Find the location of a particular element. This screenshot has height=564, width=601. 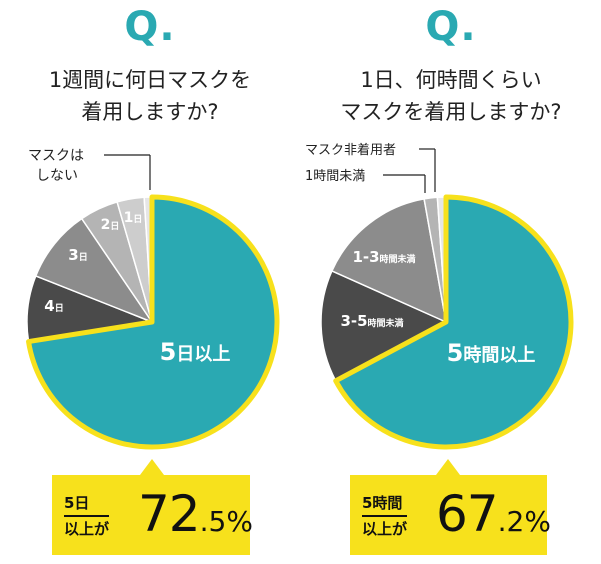

callout-value: 67.2% is located at coordinates (493, 514).